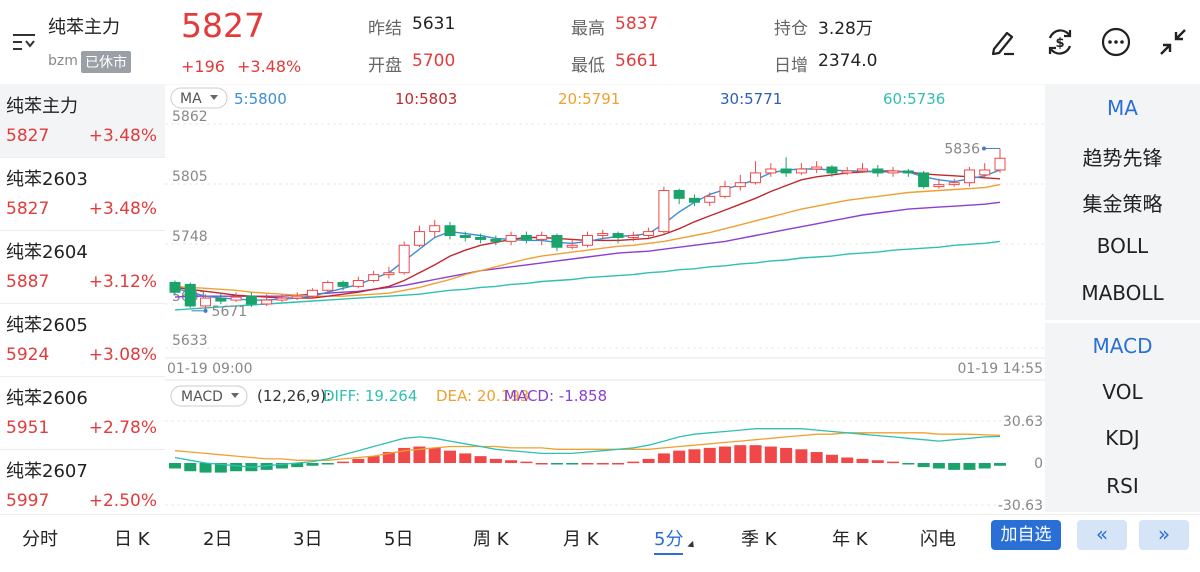 This screenshot has width=1200, height=572. I want to click on period-tab-bar: 分时 日 K 2日 3日 5日 周 K 月 K 5分 季 K 年 K 闪电 加自选 « », so click(600, 543).